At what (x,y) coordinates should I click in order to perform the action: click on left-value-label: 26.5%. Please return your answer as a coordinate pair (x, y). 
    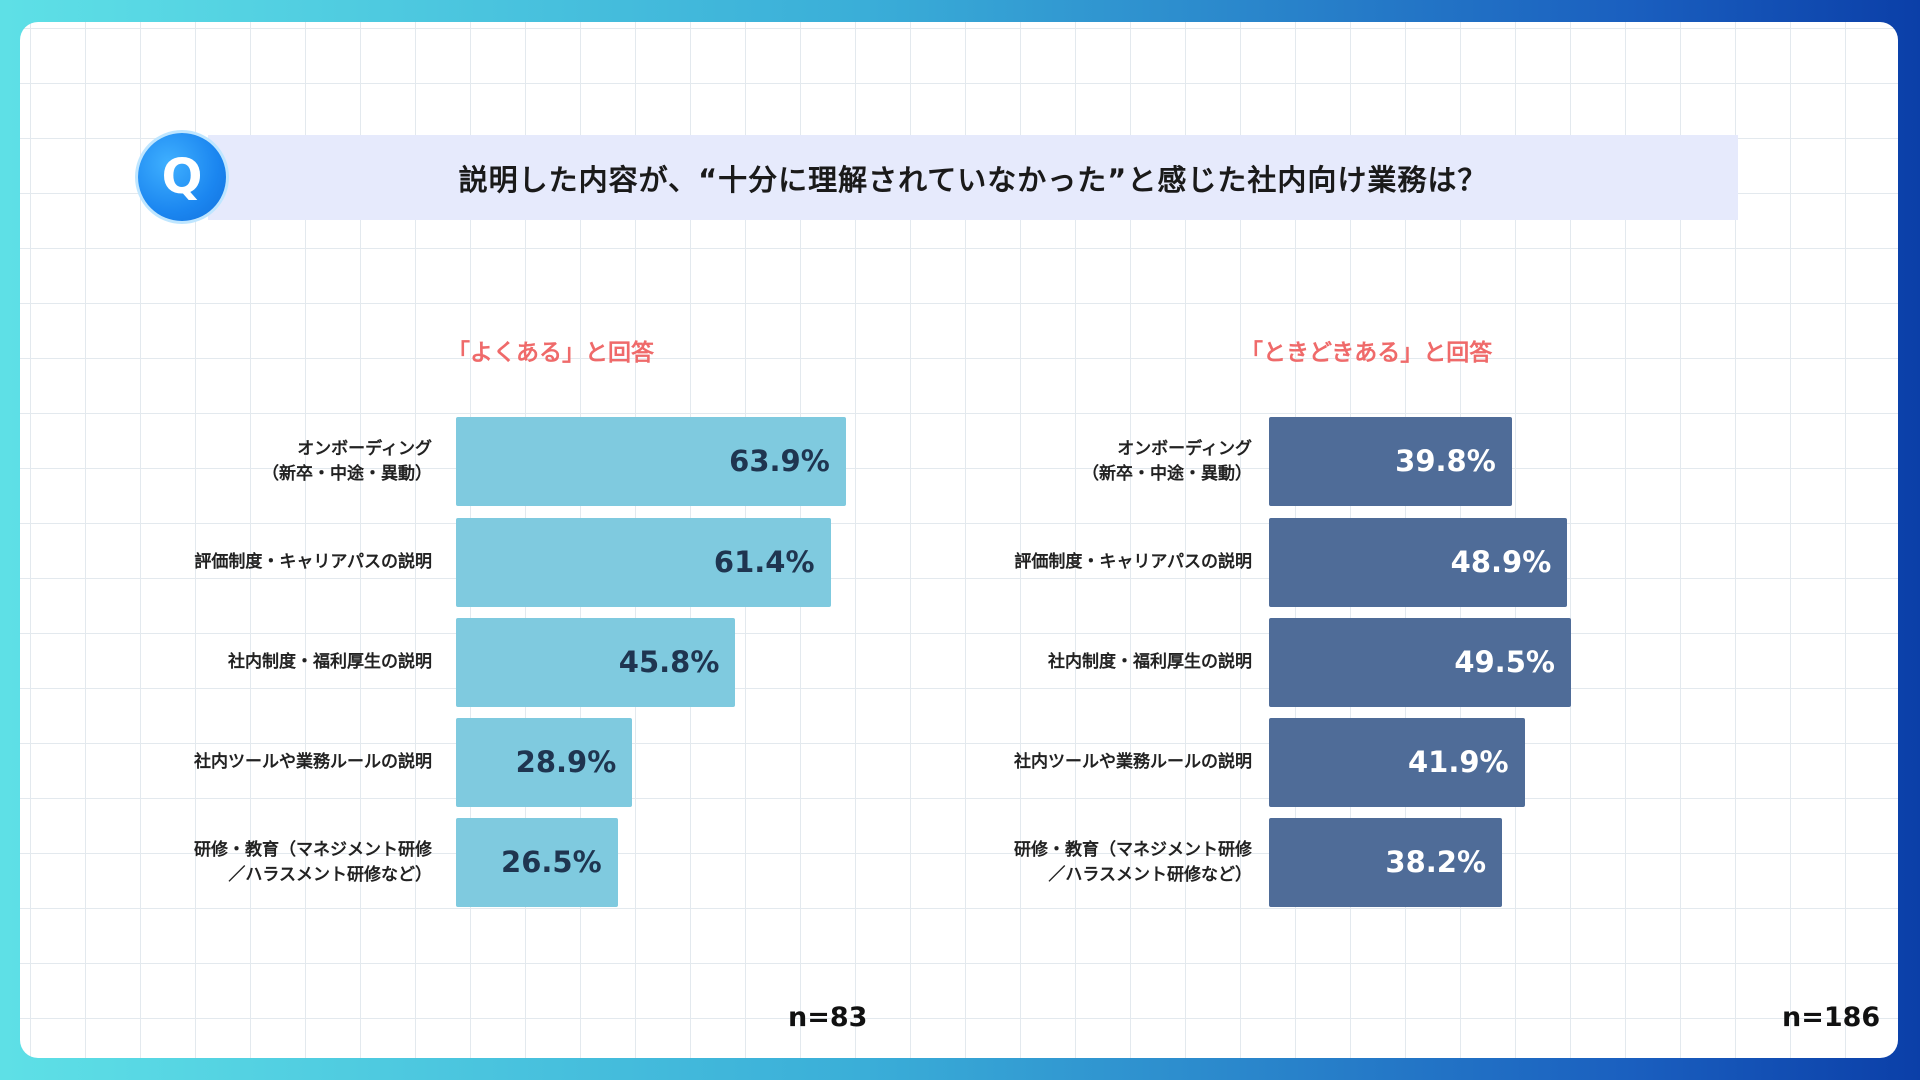
    Looking at the image, I should click on (551, 861).